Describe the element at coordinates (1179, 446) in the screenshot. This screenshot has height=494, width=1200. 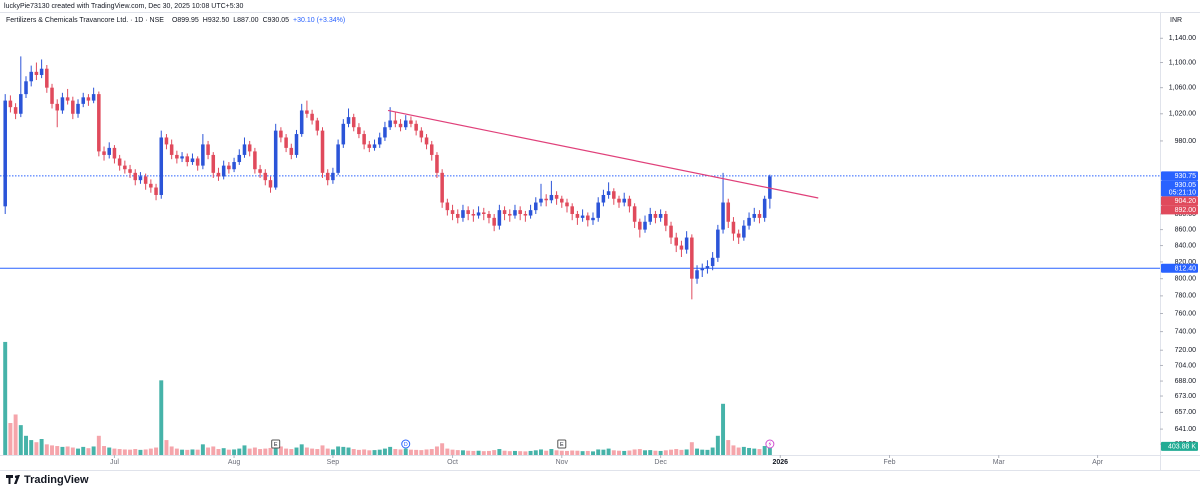
I see `volume-tag` at that location.